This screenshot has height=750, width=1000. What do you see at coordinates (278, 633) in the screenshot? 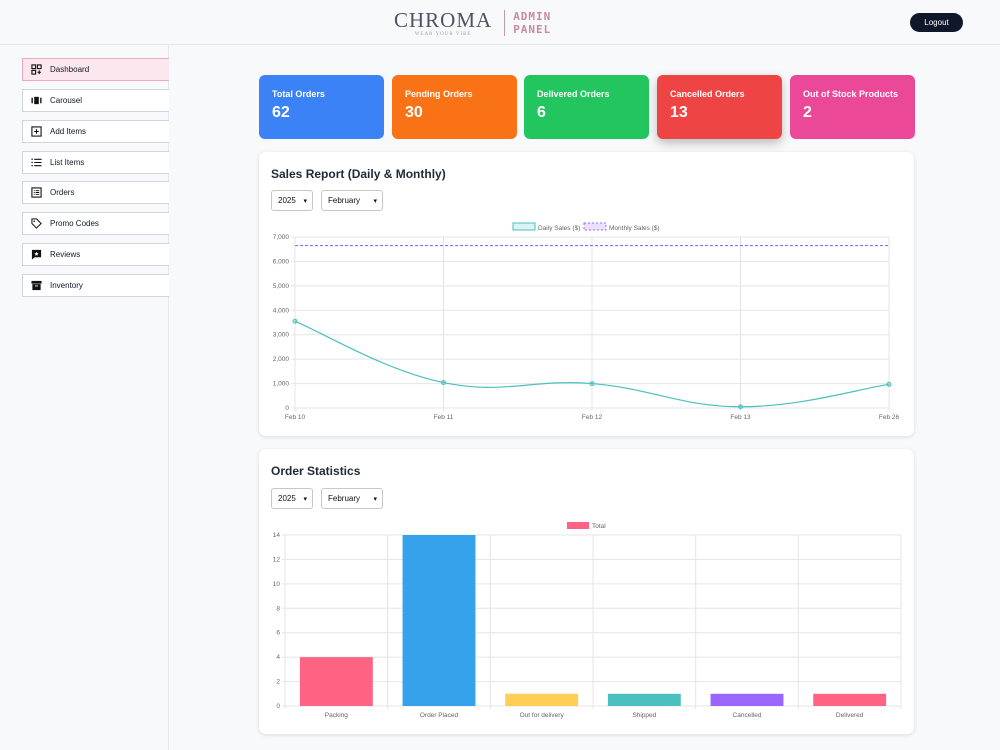
I see `y-tick-label: 6` at bounding box center [278, 633].